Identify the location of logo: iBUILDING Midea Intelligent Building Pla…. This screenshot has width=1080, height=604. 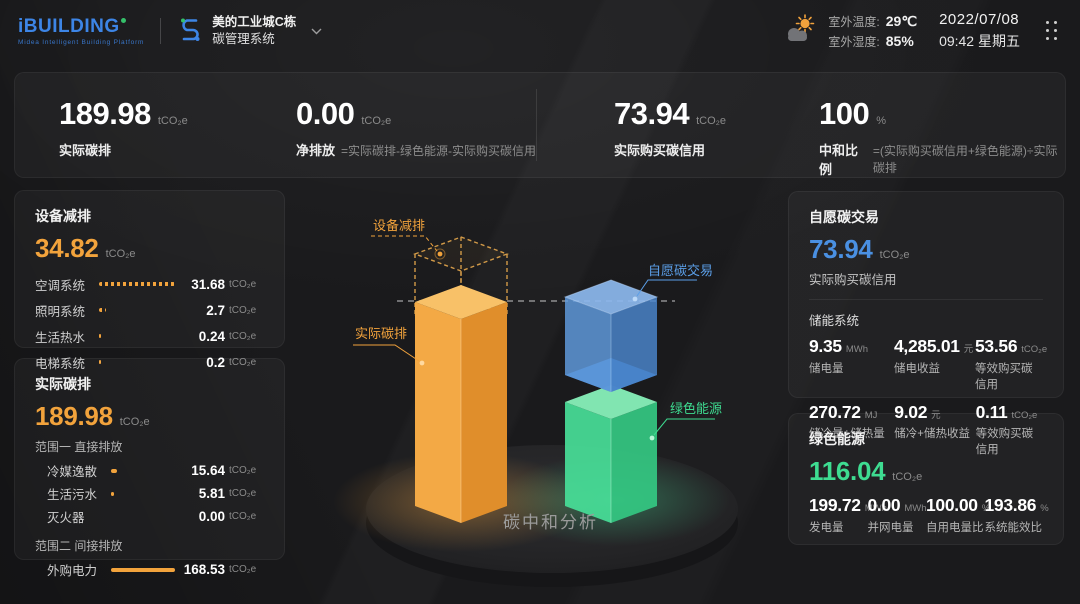
(81, 31).